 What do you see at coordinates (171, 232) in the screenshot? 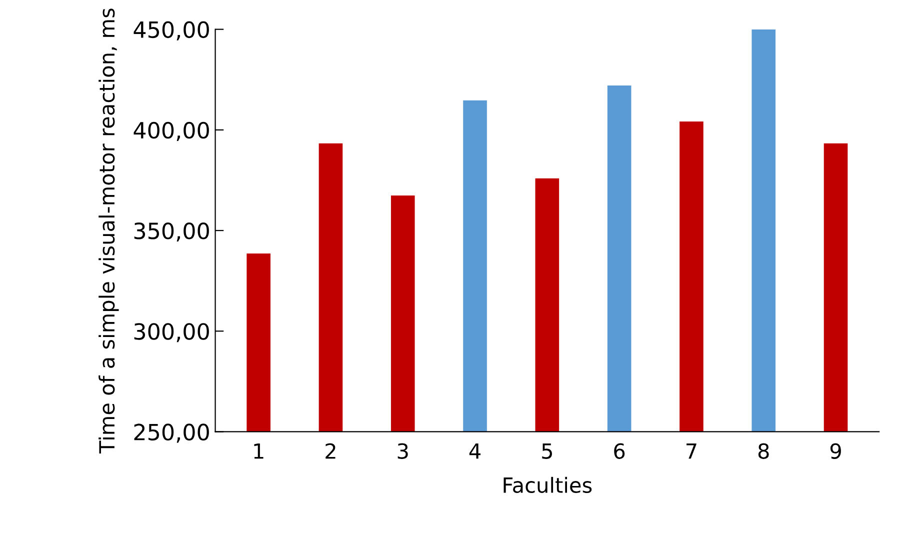
I see `y-tick-label: 350,00` at bounding box center [171, 232].